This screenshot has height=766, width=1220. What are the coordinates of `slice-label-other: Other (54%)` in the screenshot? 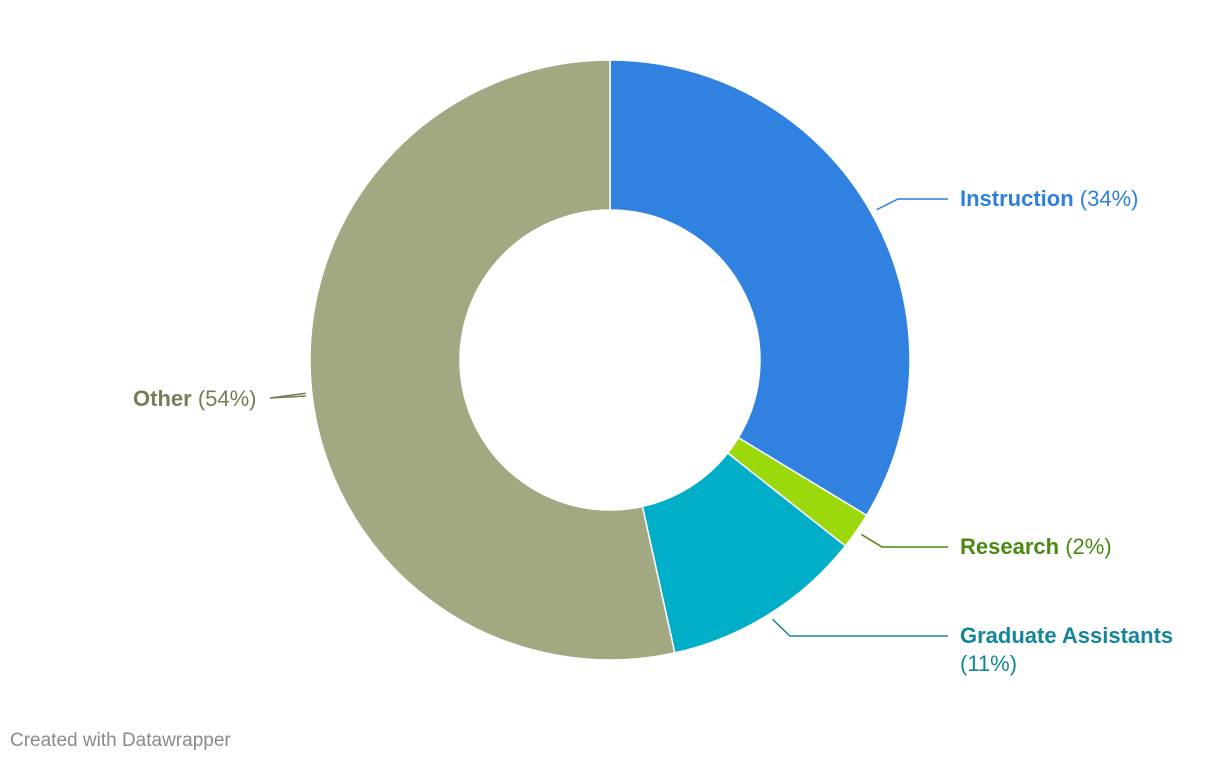 It's located at (195, 399).